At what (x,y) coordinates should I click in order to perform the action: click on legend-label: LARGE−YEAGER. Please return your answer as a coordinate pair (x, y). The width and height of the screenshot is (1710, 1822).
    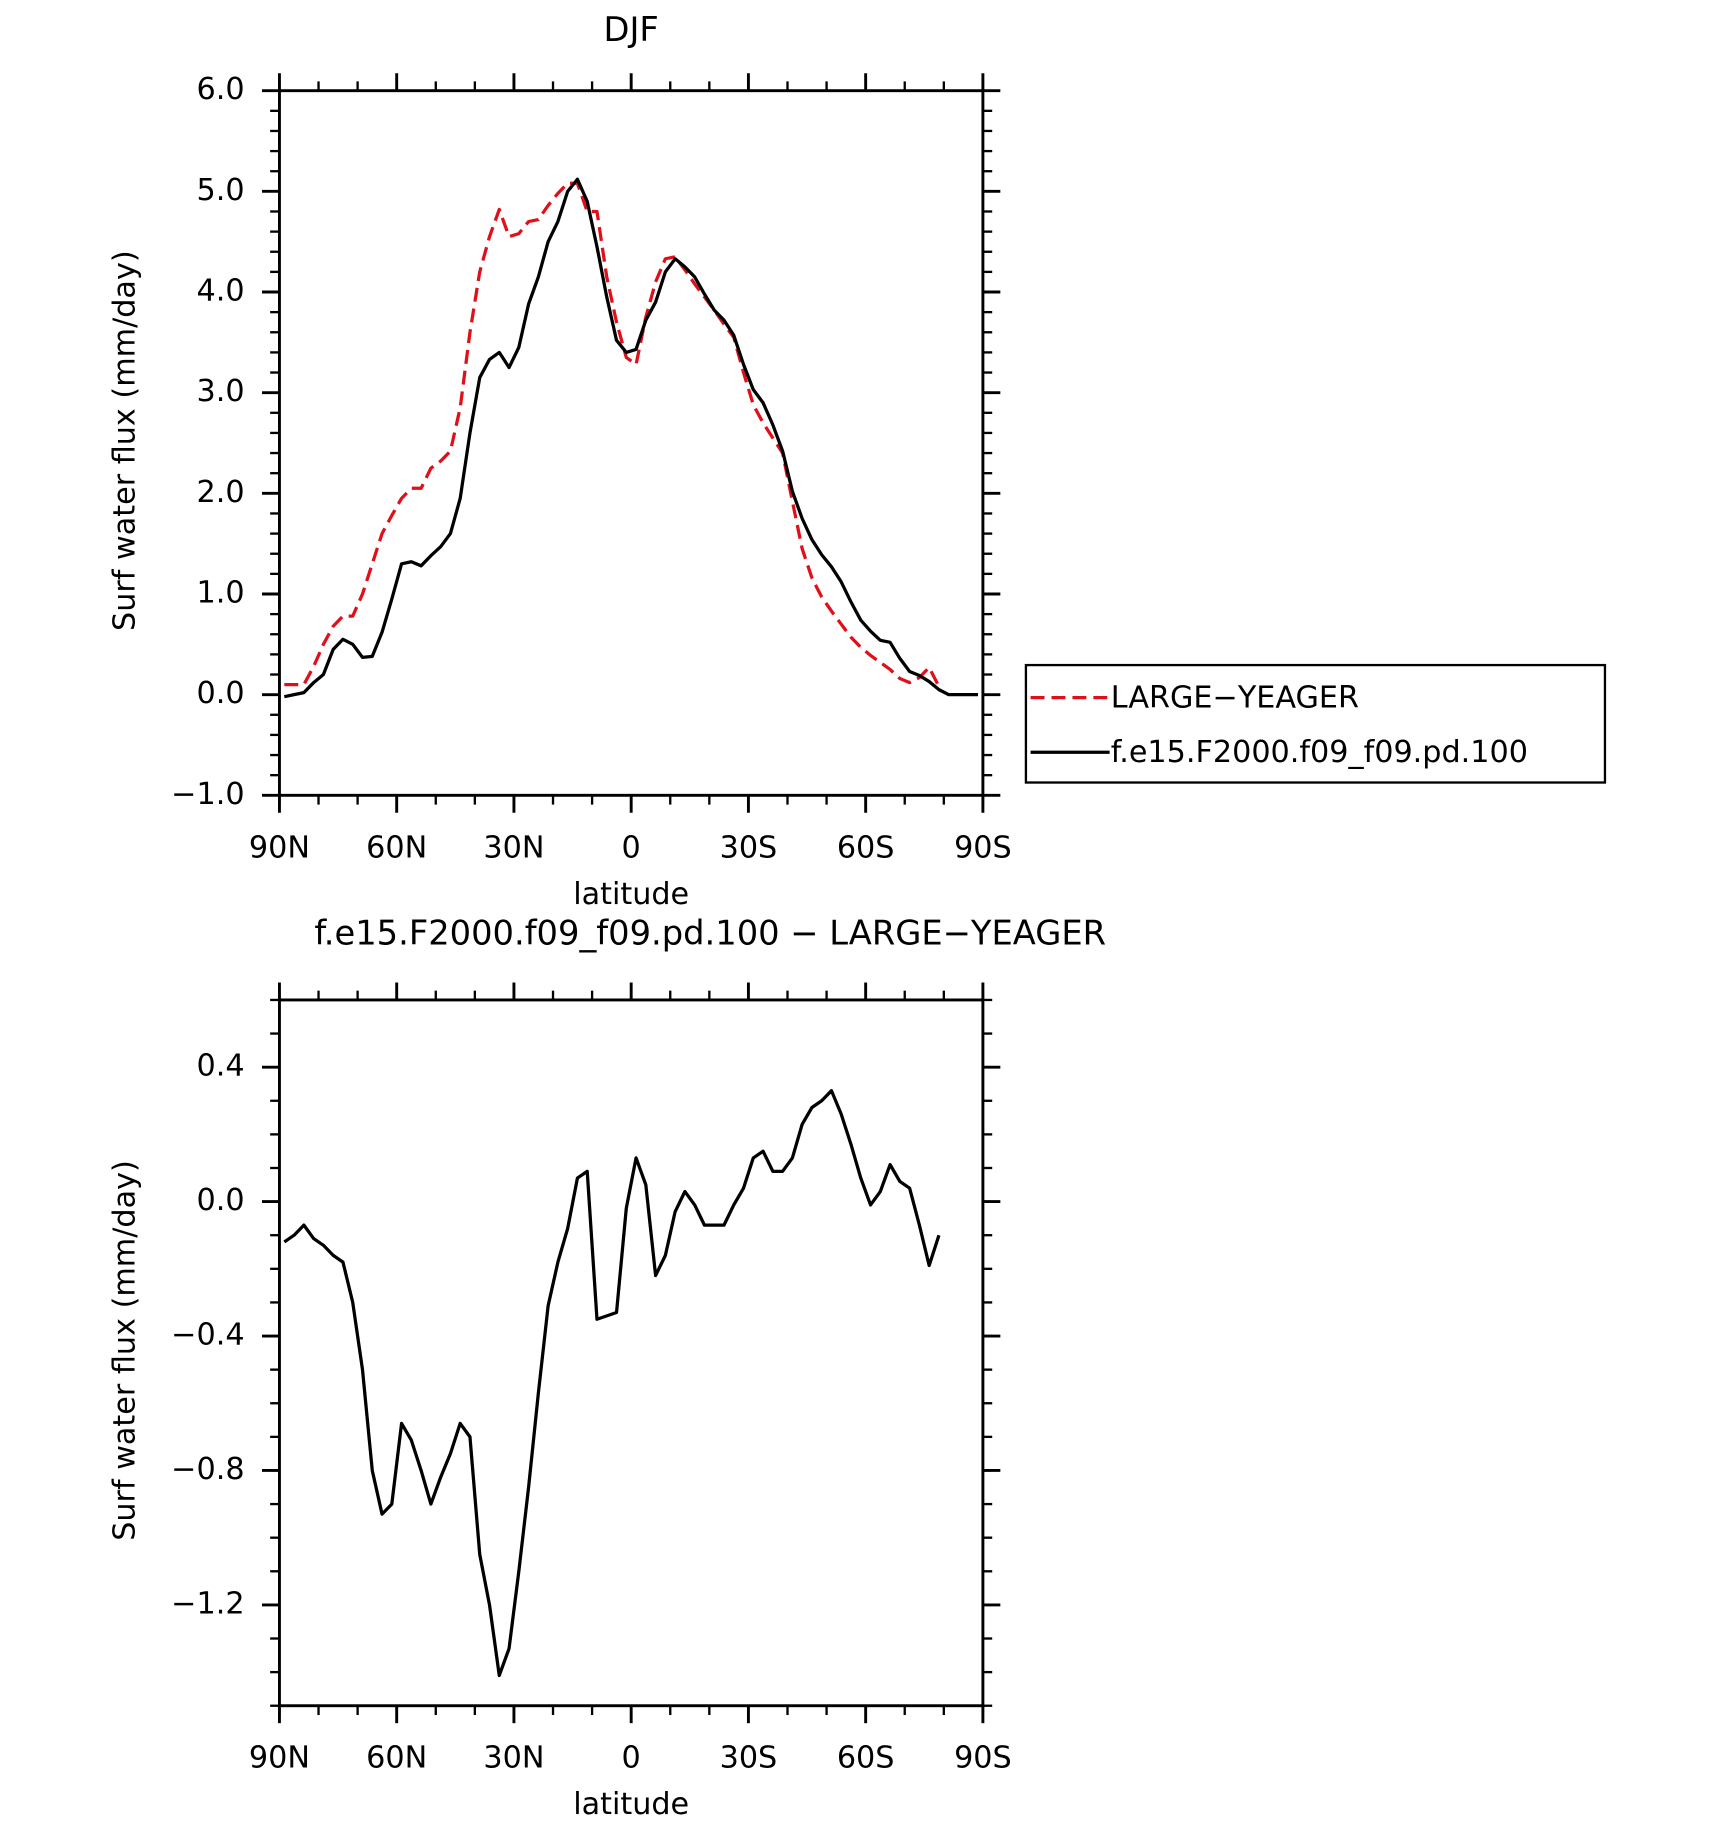
    Looking at the image, I should click on (1235, 697).